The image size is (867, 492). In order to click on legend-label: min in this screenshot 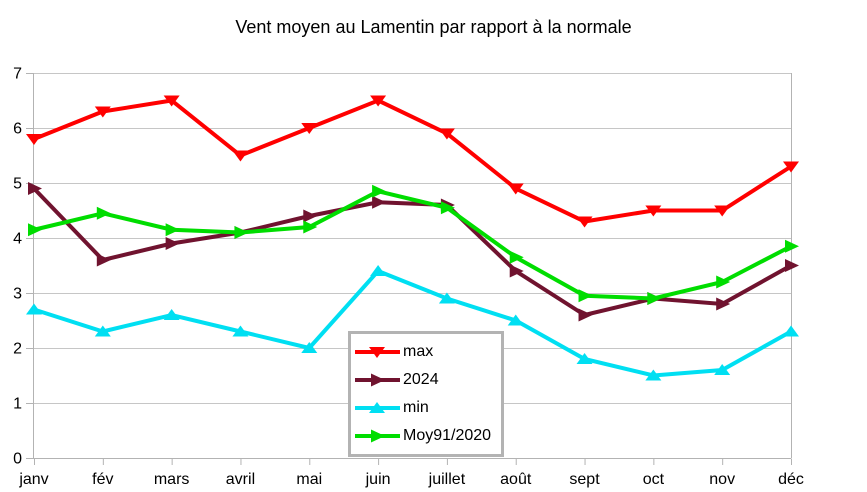, I will do `click(416, 407)`.